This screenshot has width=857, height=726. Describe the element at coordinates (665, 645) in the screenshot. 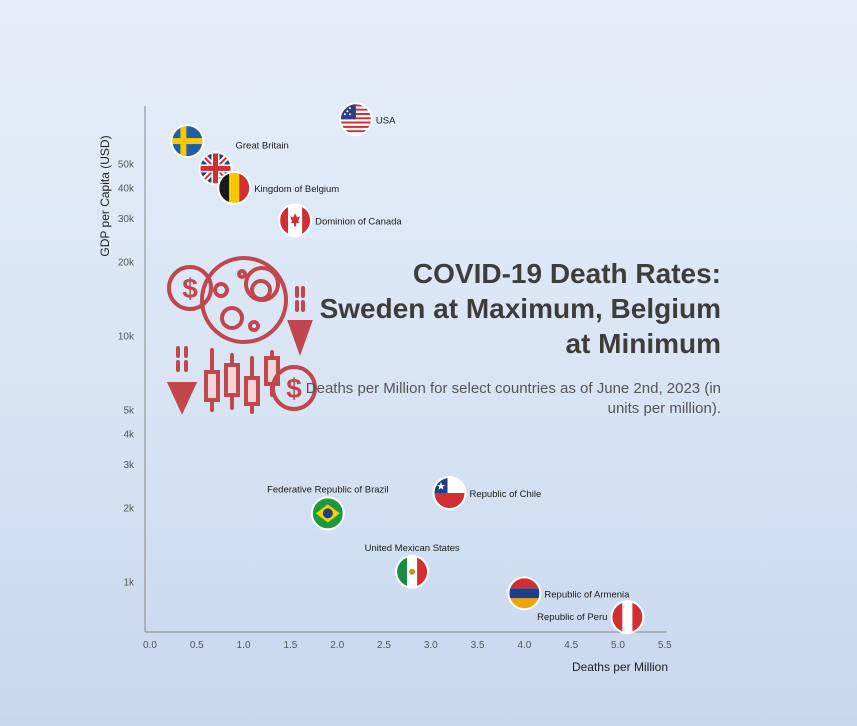

I see `x-tick-label: 5.5` at that location.